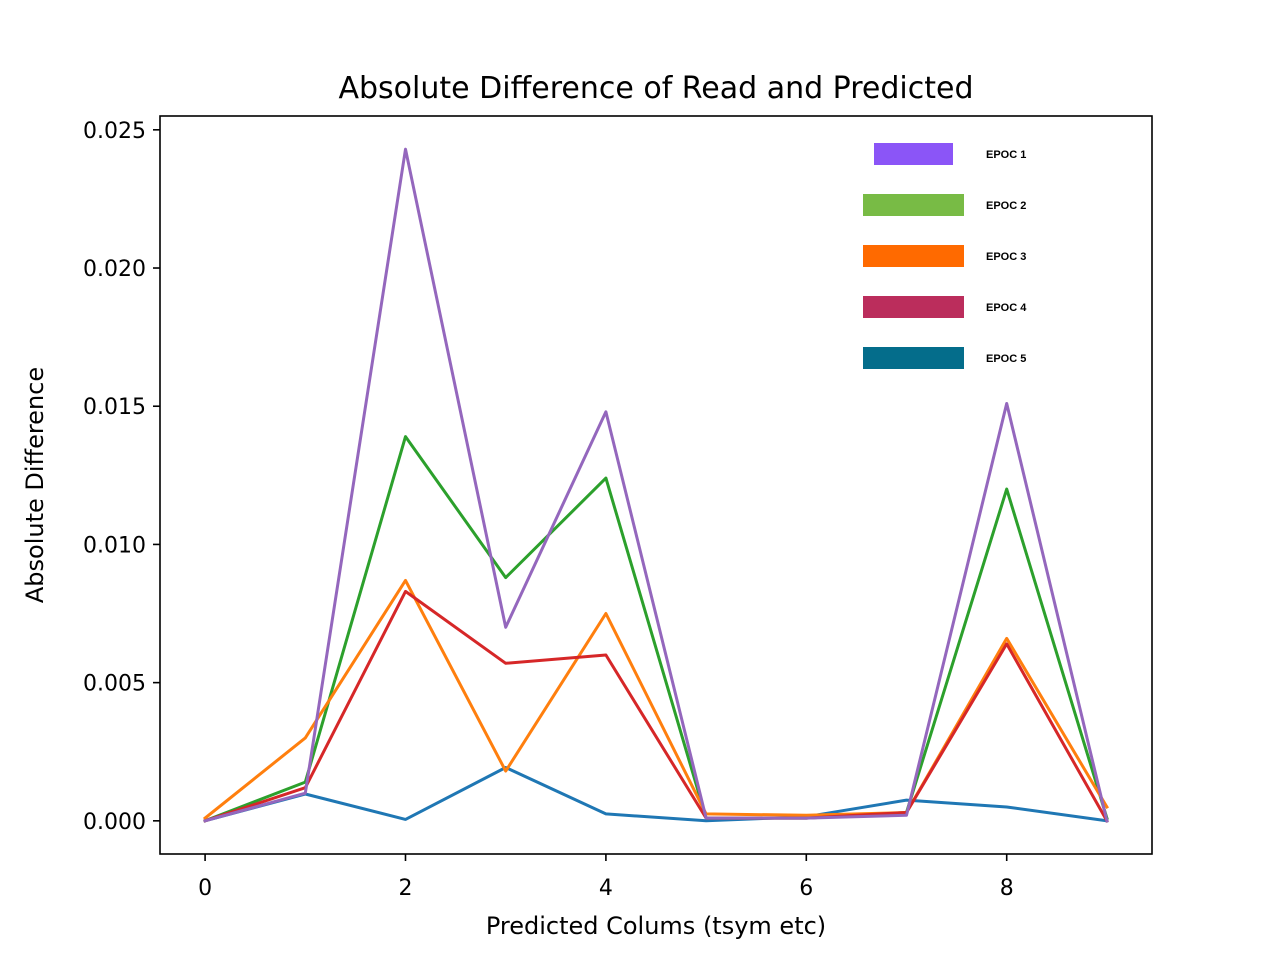 This screenshot has width=1280, height=960. What do you see at coordinates (114, 822) in the screenshot?
I see `y-tick-label: 0.000` at bounding box center [114, 822].